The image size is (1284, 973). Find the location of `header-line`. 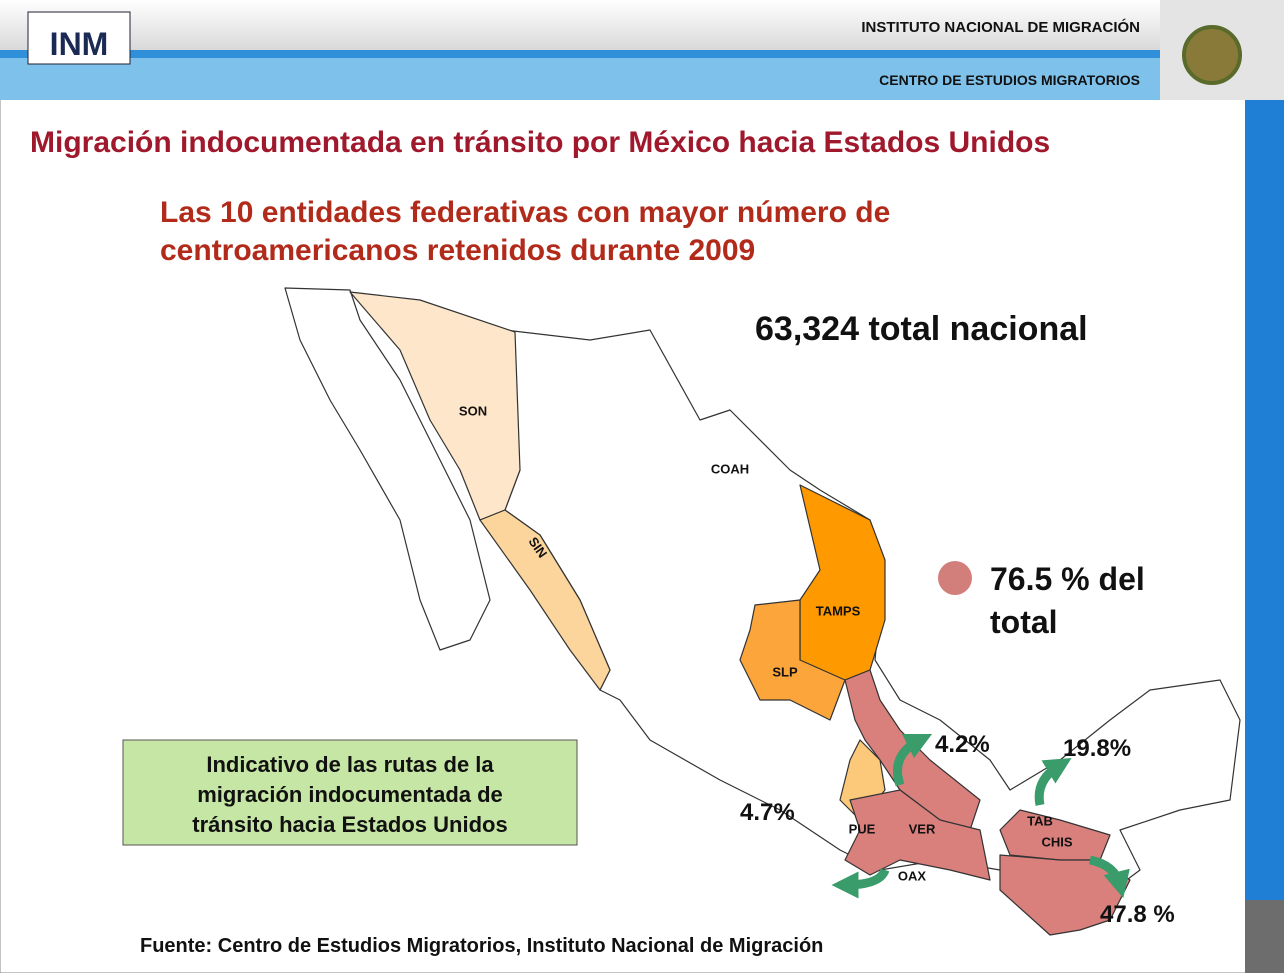

header-line is located at coordinates (642, 54).